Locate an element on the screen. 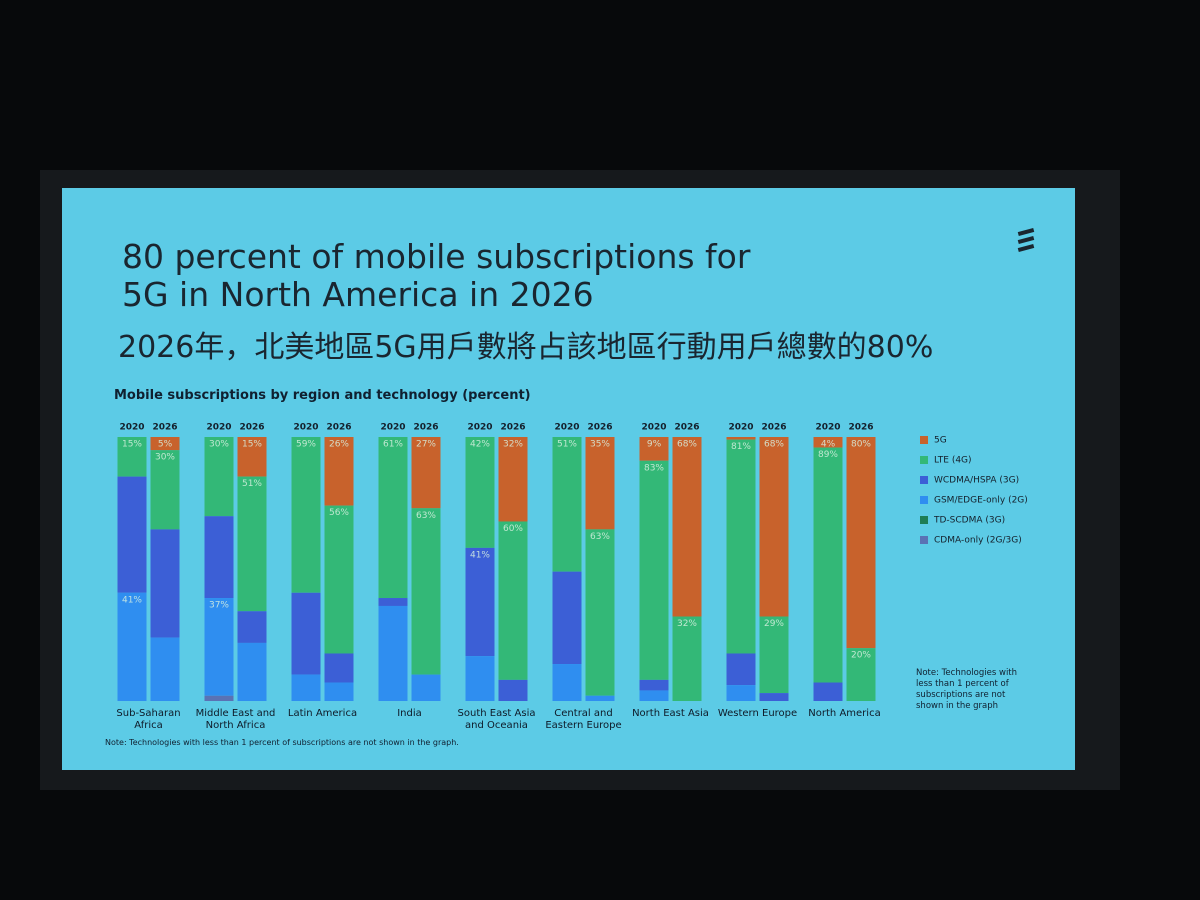 The image size is (1200, 900). data-label: 59% is located at coordinates (306, 445).